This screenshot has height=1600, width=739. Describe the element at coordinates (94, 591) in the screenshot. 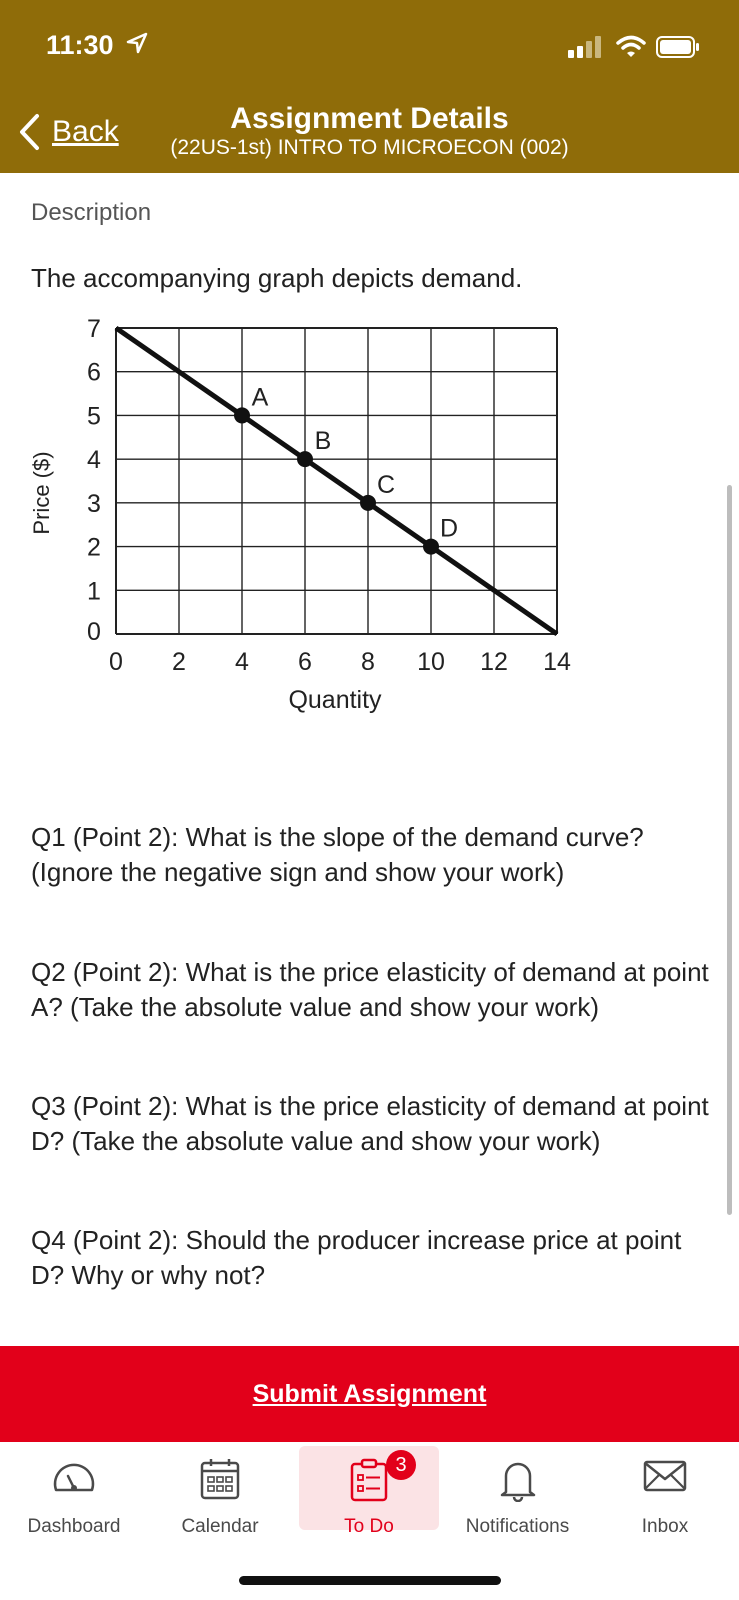

I see `y-tick-label: 1` at that location.